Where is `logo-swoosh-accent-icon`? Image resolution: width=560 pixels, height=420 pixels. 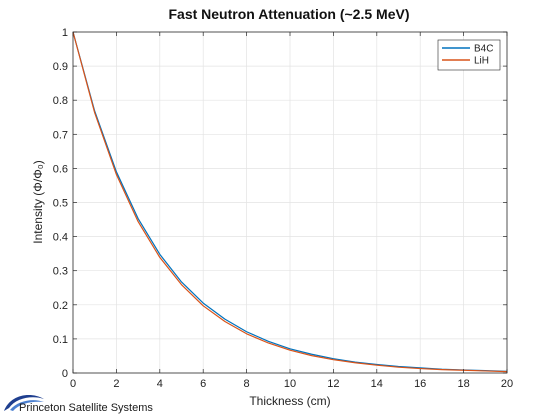
logo-swoosh-accent-icon is located at coordinates (27, 405).